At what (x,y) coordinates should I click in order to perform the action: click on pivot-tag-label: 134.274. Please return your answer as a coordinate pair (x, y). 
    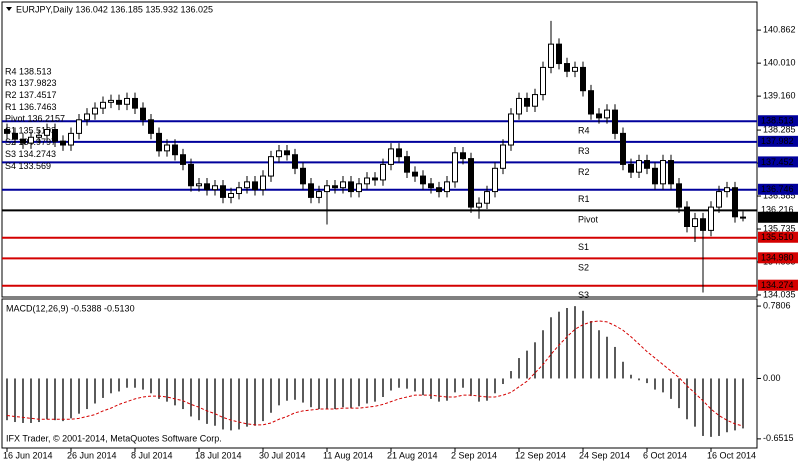
    Looking at the image, I should click on (777, 285).